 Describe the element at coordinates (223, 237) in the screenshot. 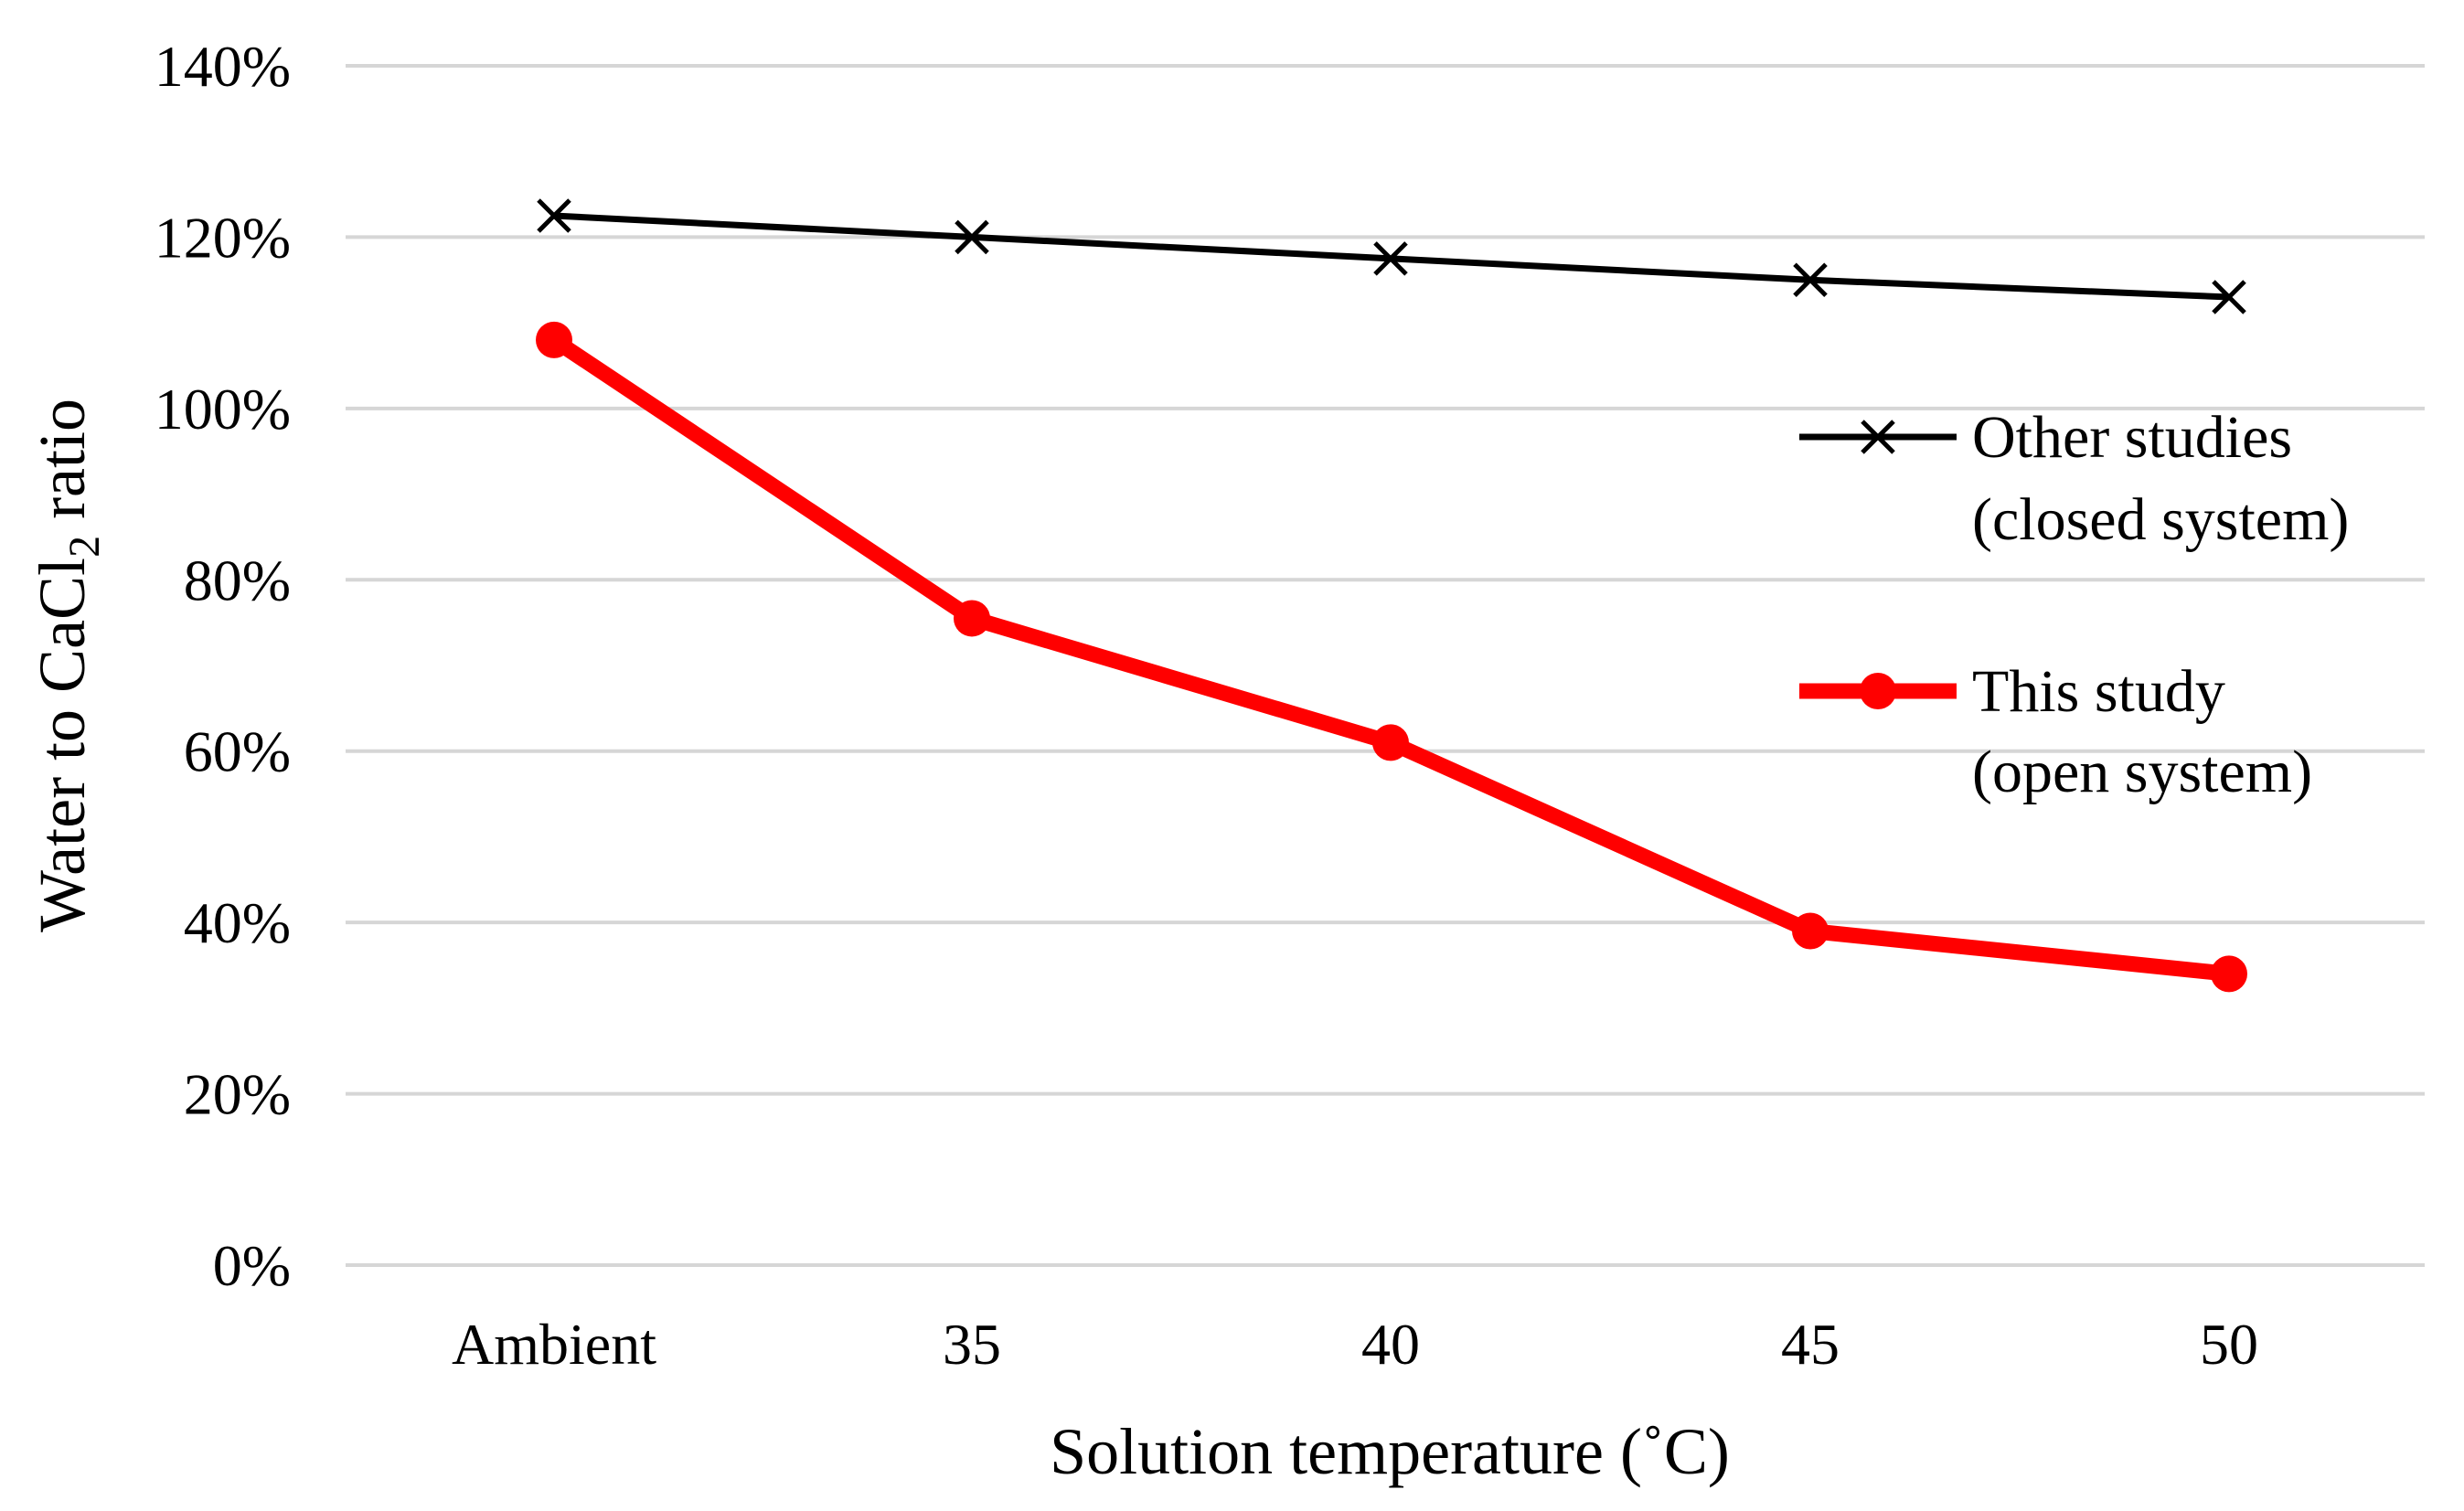

I see `y-tick-label: 120%` at that location.